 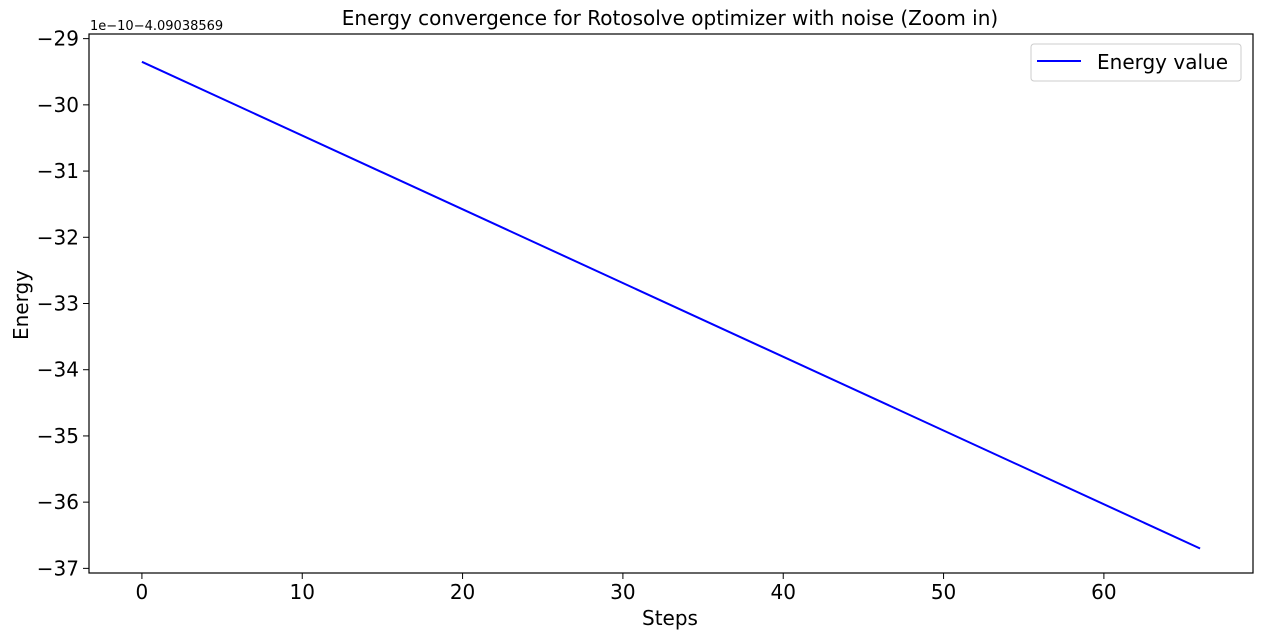 What do you see at coordinates (58, 237) in the screenshot?
I see `y-tick-label: −32` at bounding box center [58, 237].